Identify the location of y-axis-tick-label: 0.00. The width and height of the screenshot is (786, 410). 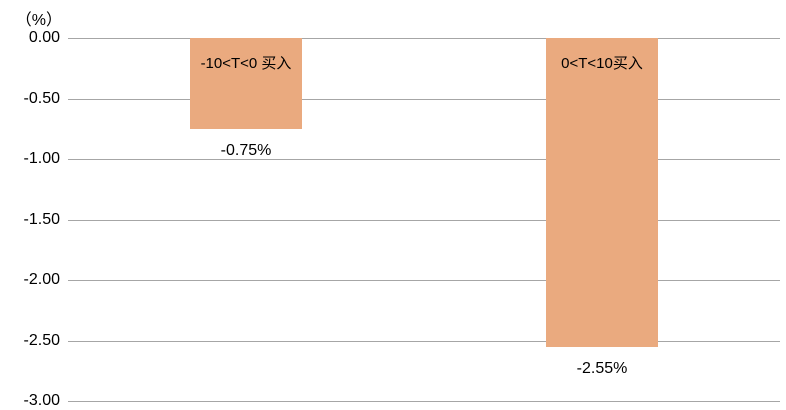
(44, 37).